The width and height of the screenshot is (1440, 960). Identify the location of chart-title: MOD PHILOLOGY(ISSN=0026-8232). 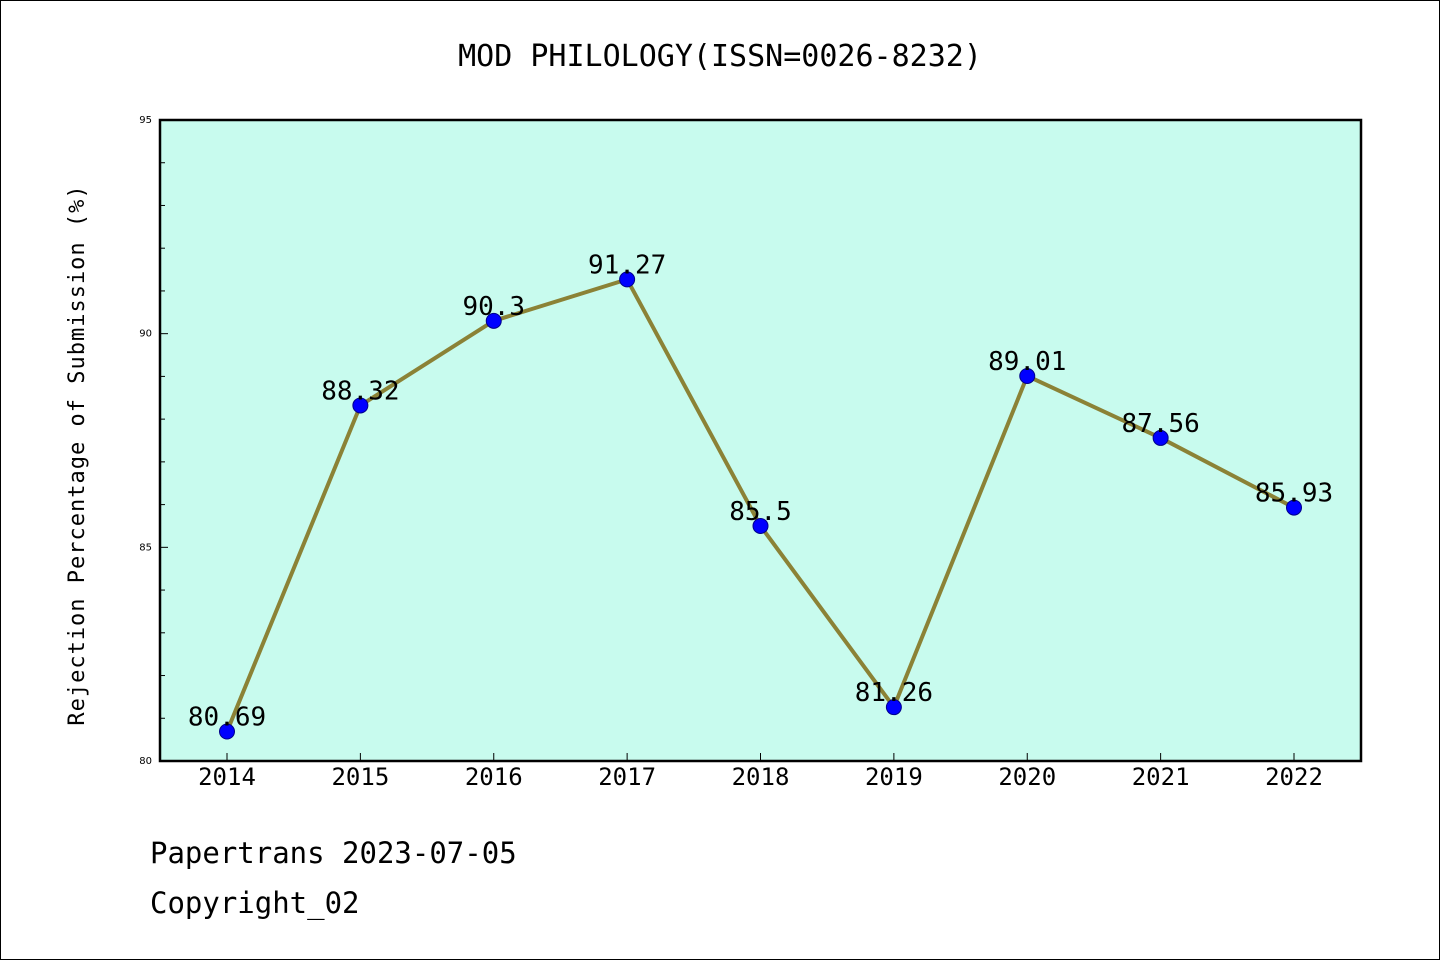
(720, 56).